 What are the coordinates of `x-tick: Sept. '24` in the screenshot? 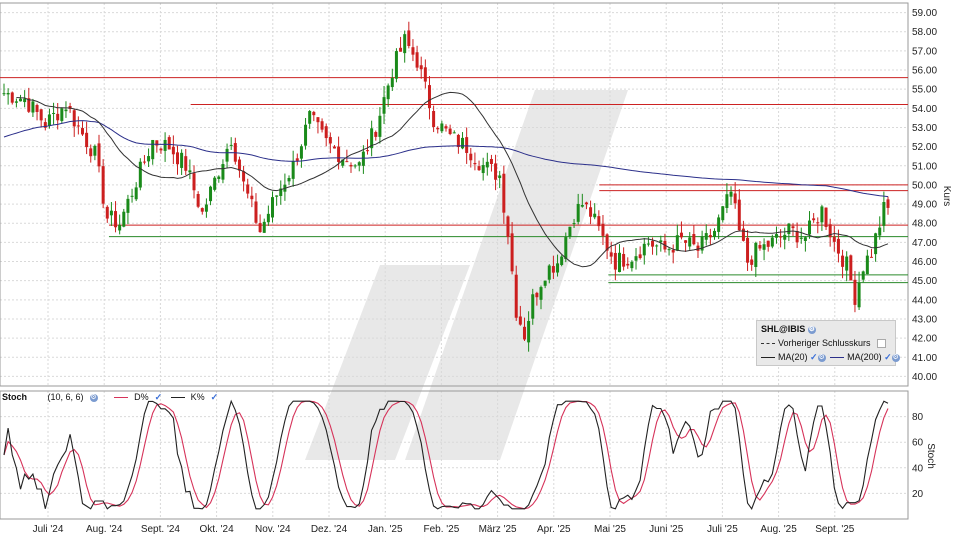 It's located at (161, 529).